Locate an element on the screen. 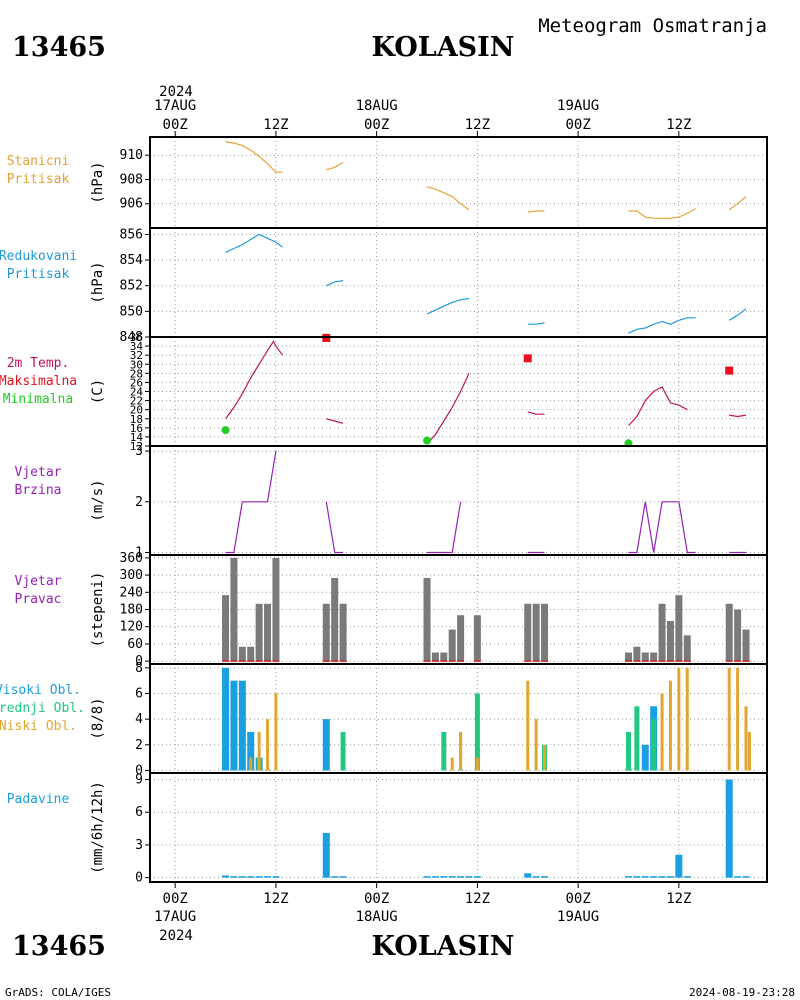 This screenshot has width=800, height=1000. y-tick-label: 9 is located at coordinates (139, 780).